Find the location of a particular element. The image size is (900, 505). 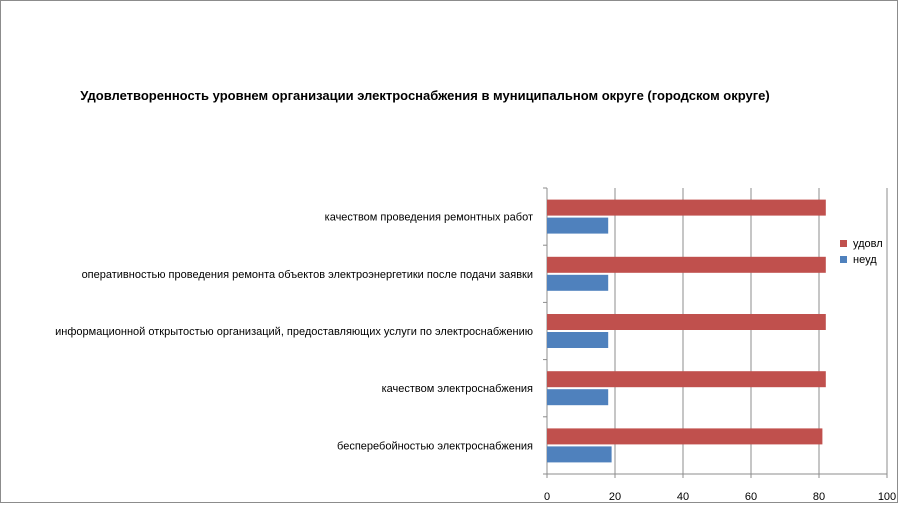

x-tick-label-1: 20 is located at coordinates (615, 497).